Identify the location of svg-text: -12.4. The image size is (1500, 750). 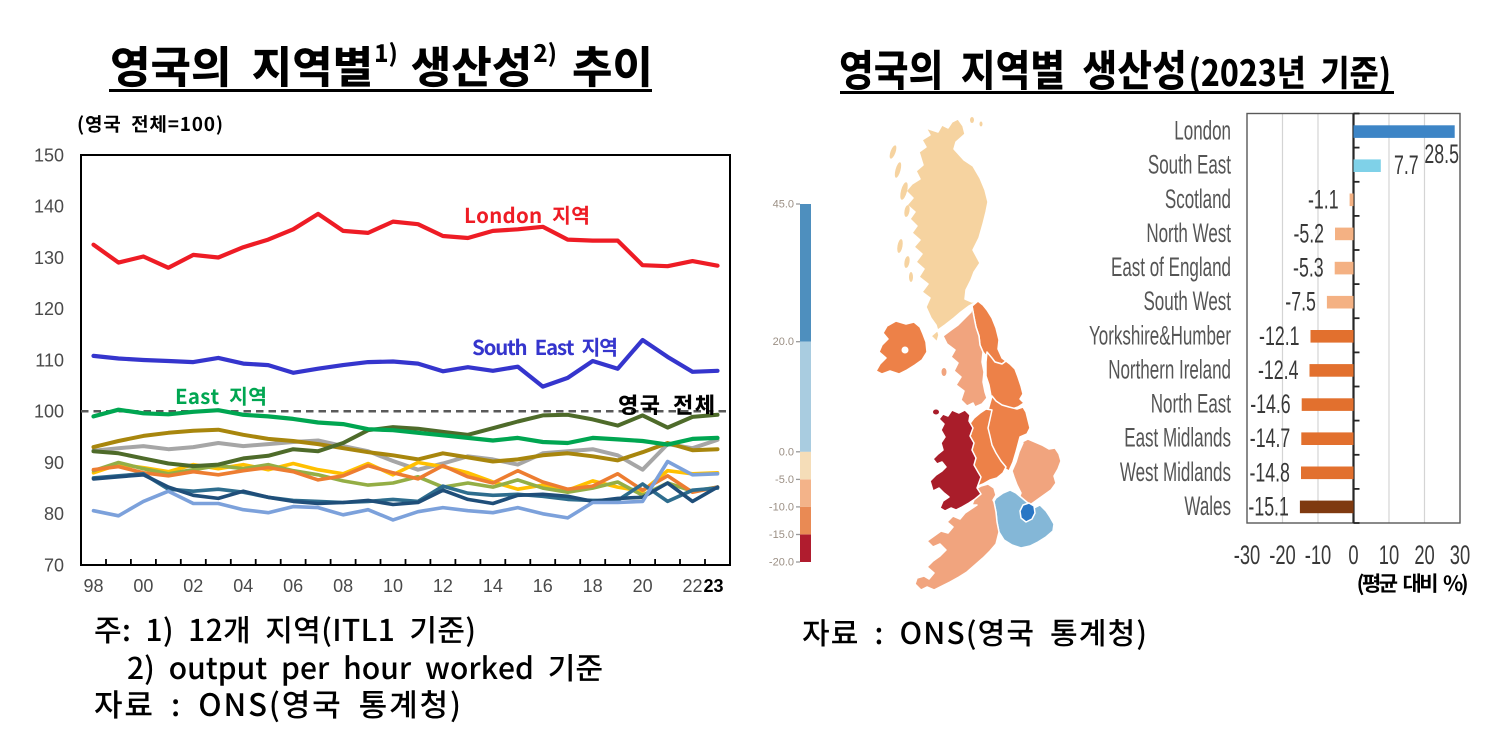
(1278, 369).